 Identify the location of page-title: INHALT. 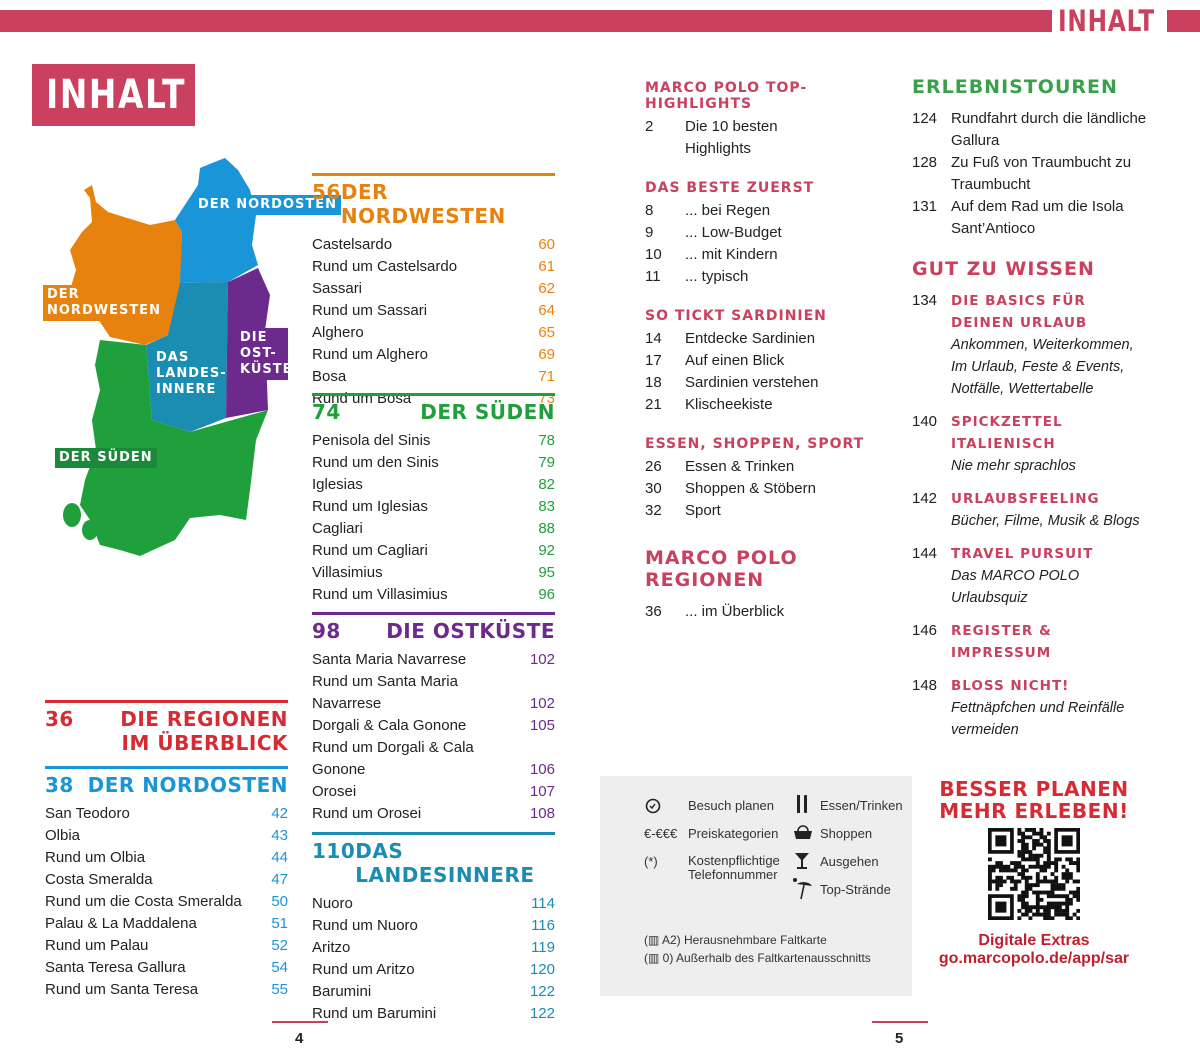
(113, 95).